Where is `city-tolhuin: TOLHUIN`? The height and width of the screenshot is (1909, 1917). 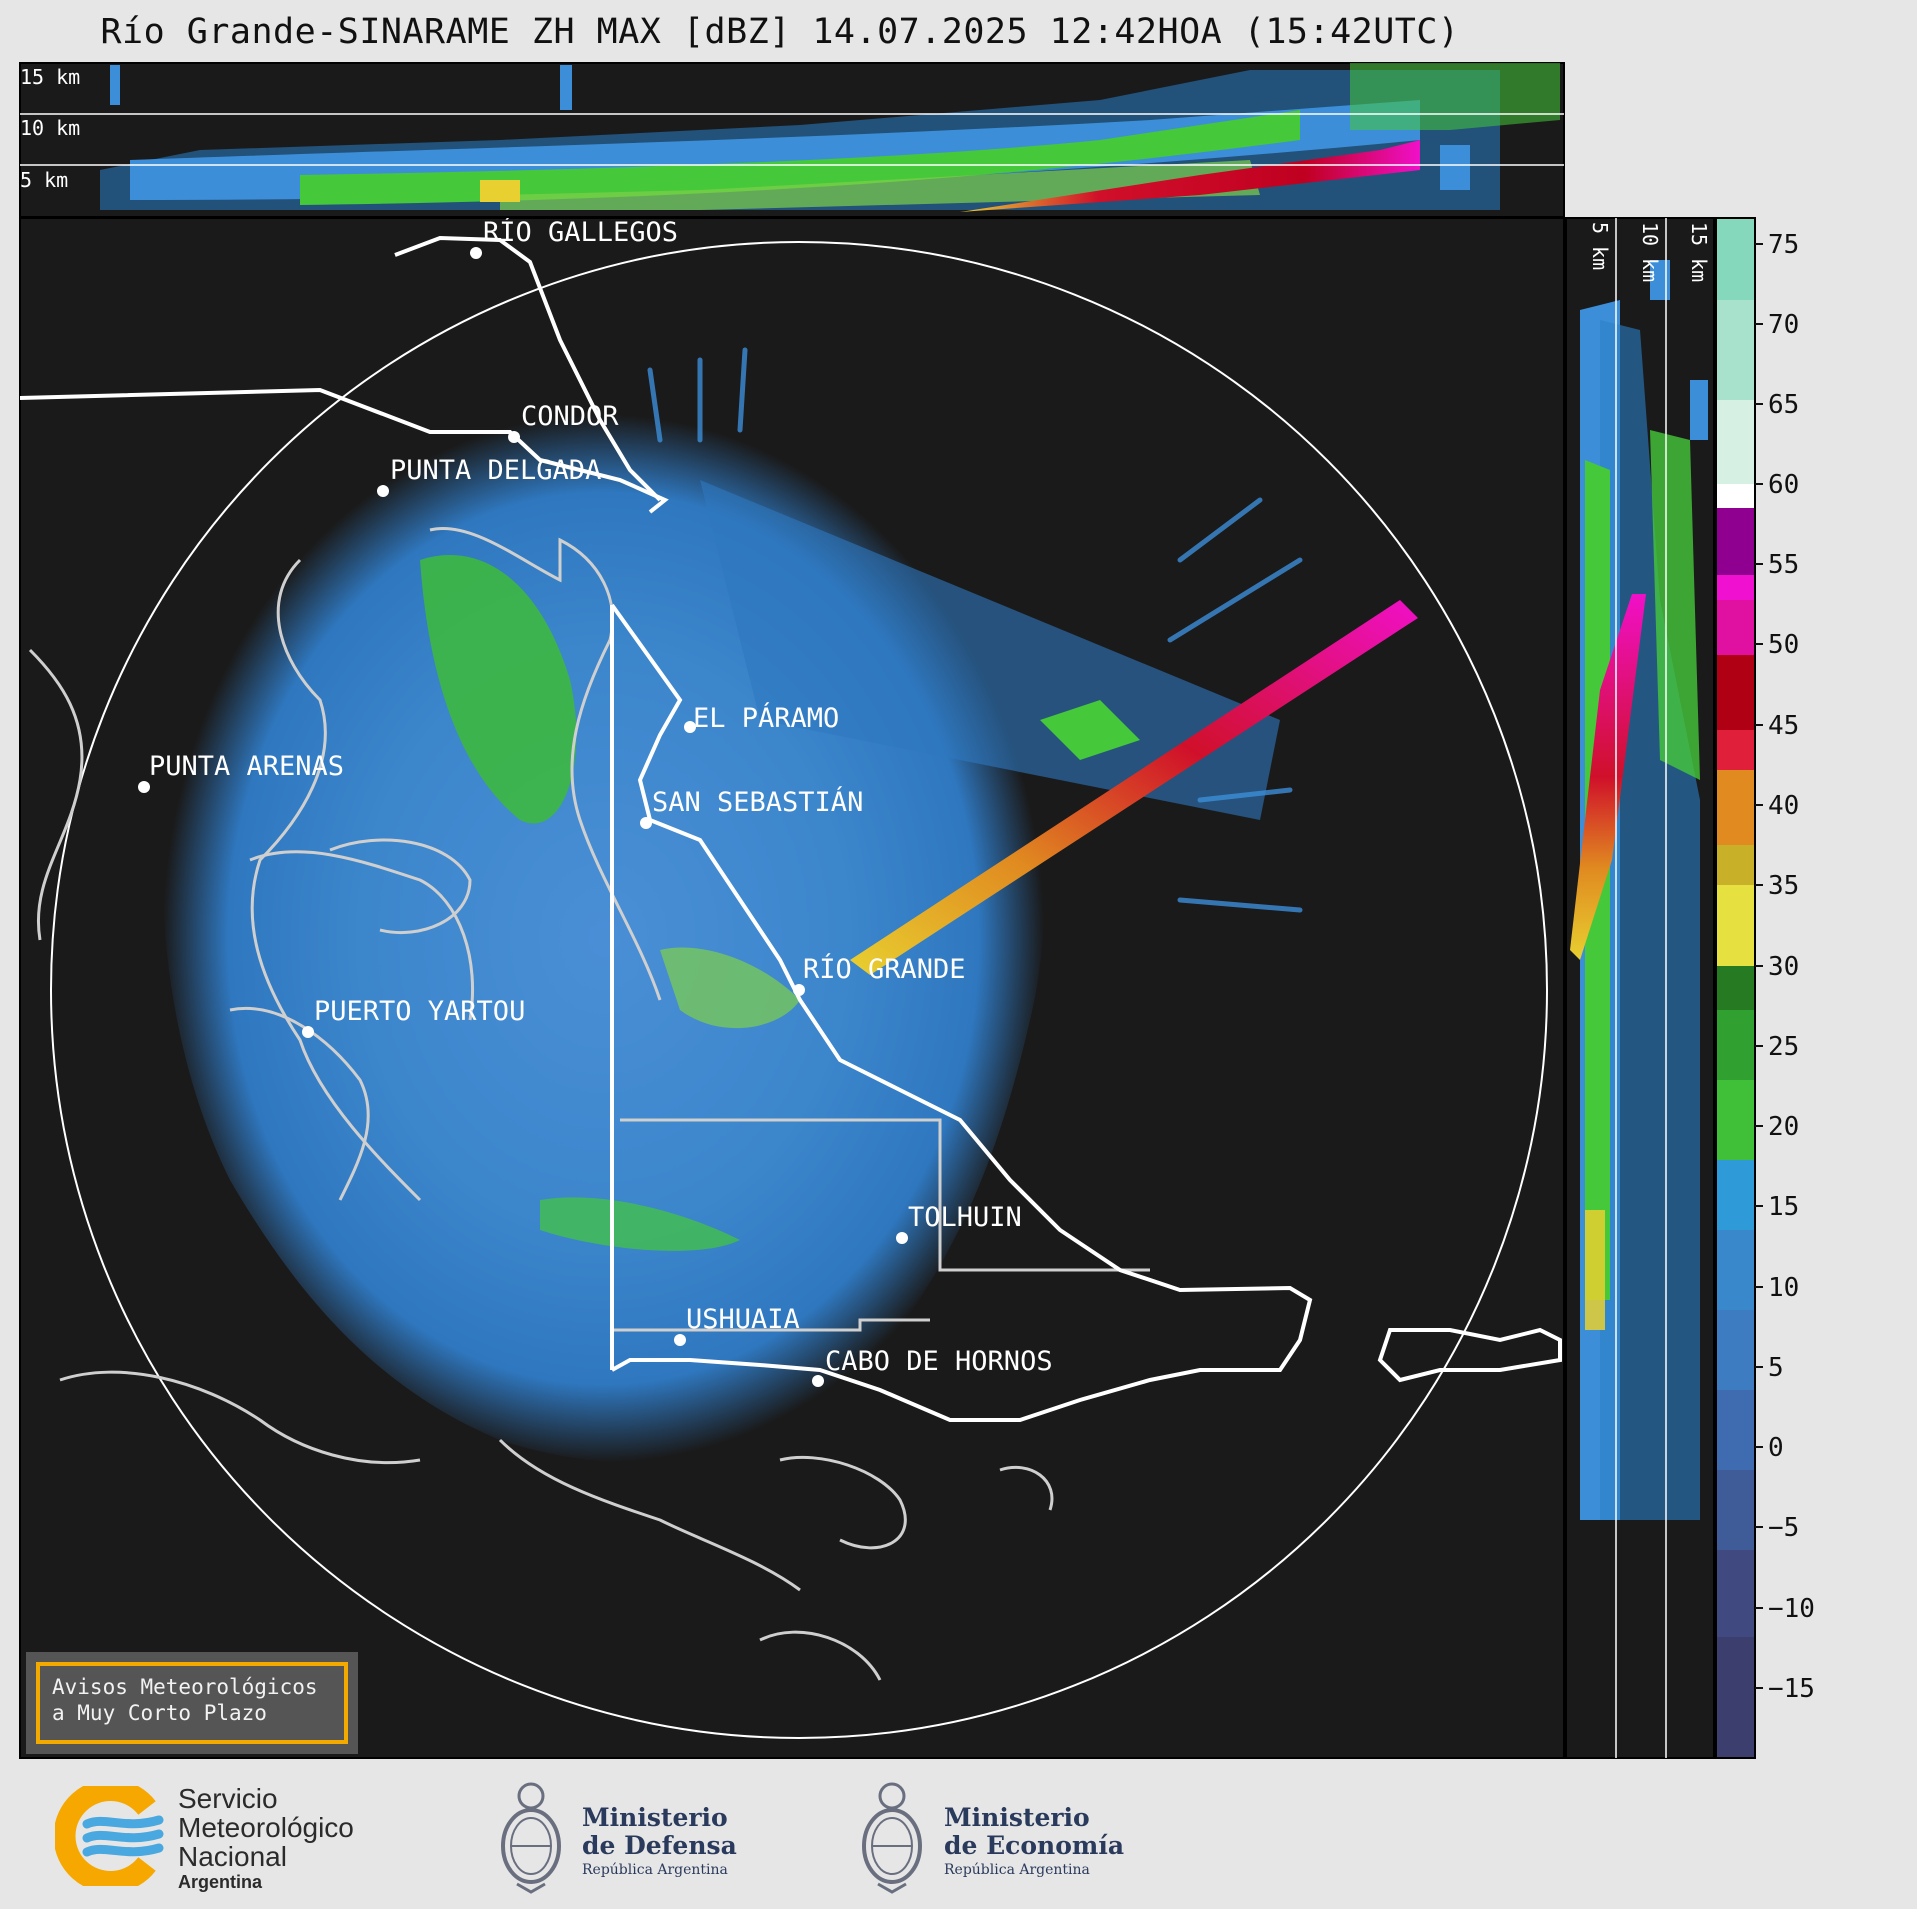
city-tolhuin: TOLHUIN is located at coordinates (959, 1223).